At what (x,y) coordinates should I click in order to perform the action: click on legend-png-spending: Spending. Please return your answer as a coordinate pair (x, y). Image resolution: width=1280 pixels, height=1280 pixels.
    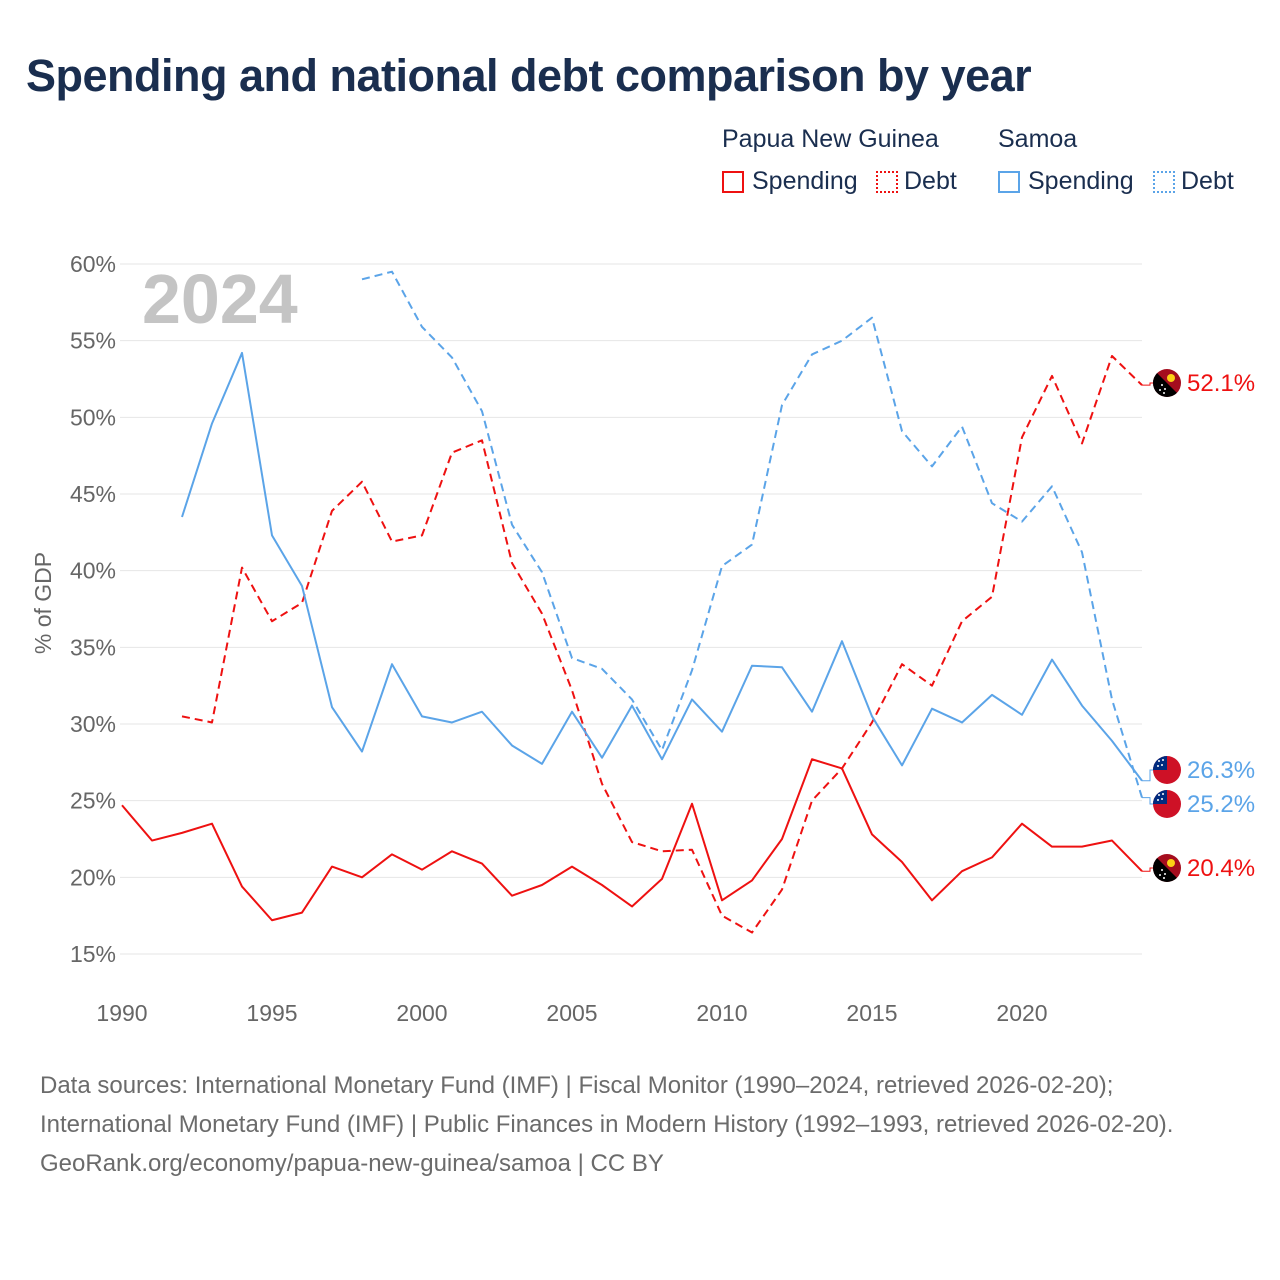
    Looking at the image, I should click on (790, 181).